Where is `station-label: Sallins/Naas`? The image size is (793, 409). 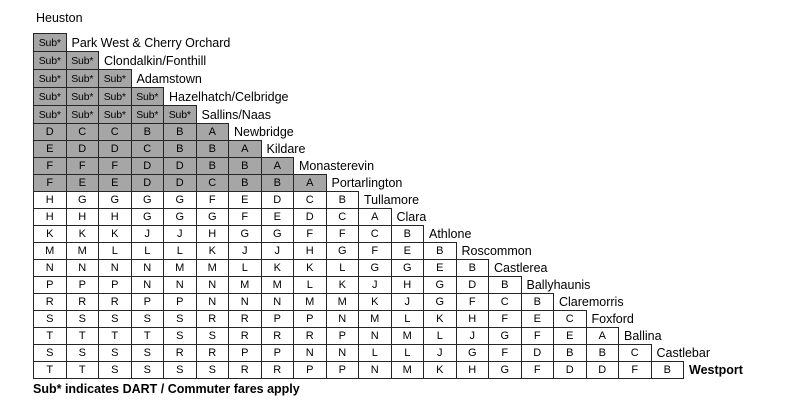
station-label: Sallins/Naas is located at coordinates (236, 114).